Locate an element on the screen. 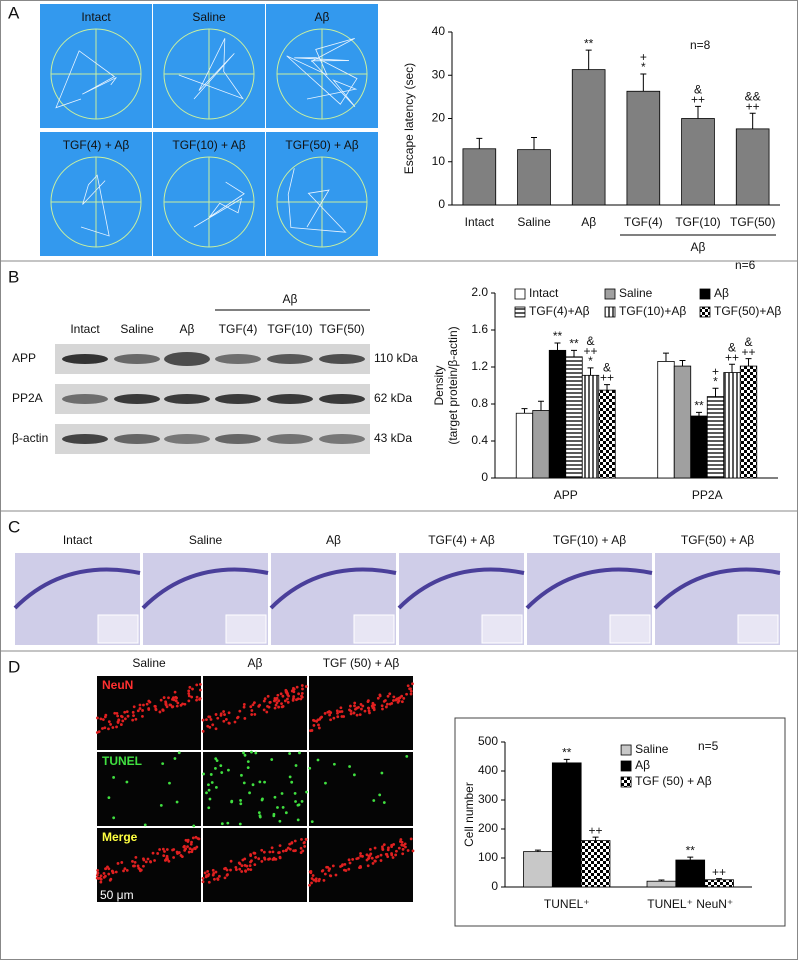 This screenshot has width=798, height=960. significance-mark: ** is located at coordinates (589, 43).